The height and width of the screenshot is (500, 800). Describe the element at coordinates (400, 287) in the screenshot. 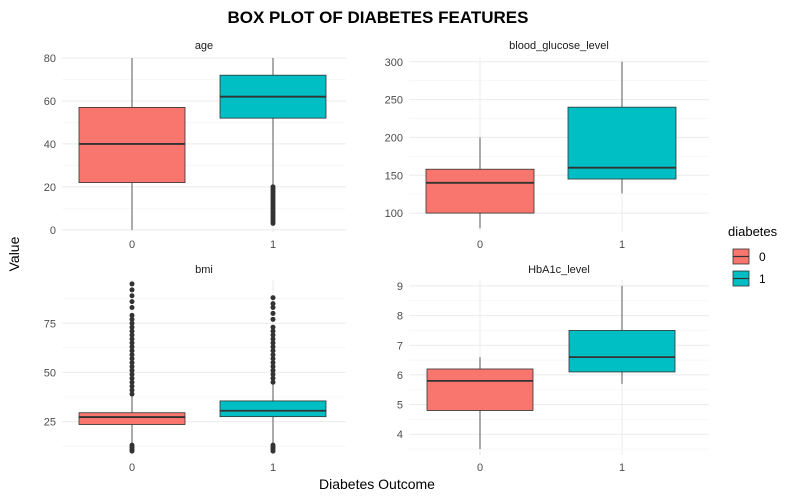

I see `y-tick-label: 9` at that location.